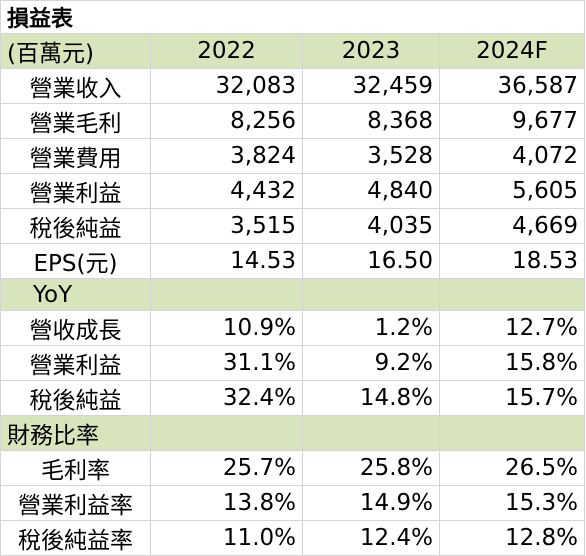 The image size is (586, 556). What do you see at coordinates (371, 328) in the screenshot?
I see `cell-value: 1.2%` at bounding box center [371, 328].